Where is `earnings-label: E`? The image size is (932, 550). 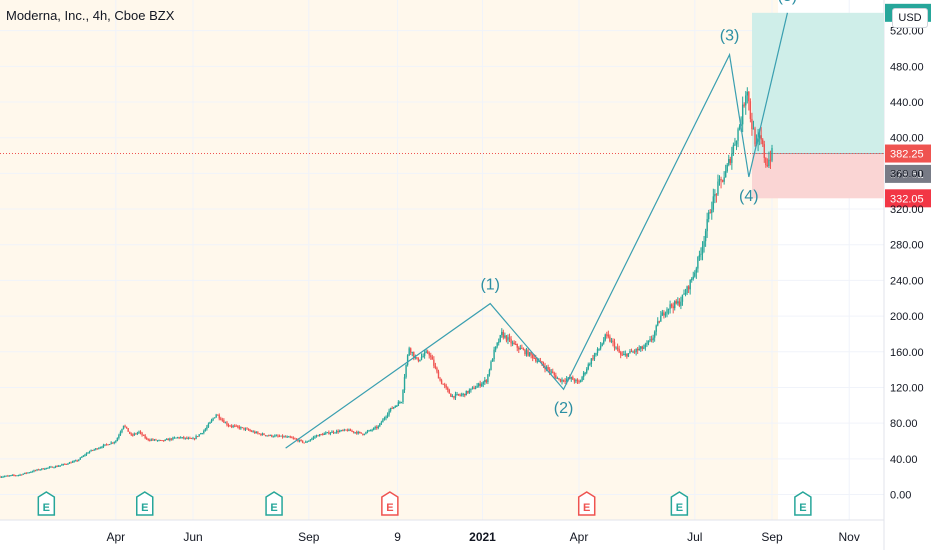
earnings-label: E is located at coordinates (46, 508).